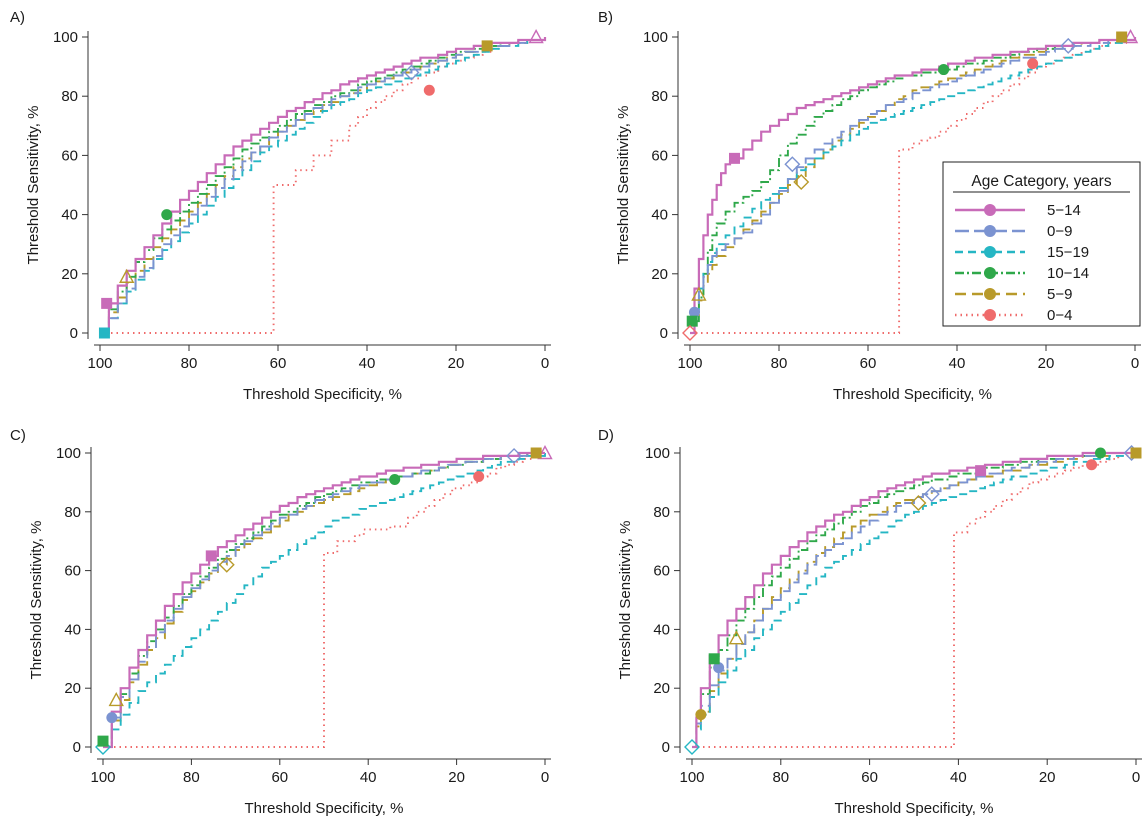 The width and height of the screenshot is (1146, 817). What do you see at coordinates (1068, 273) in the screenshot?
I see `legend-label: 10−14` at bounding box center [1068, 273].